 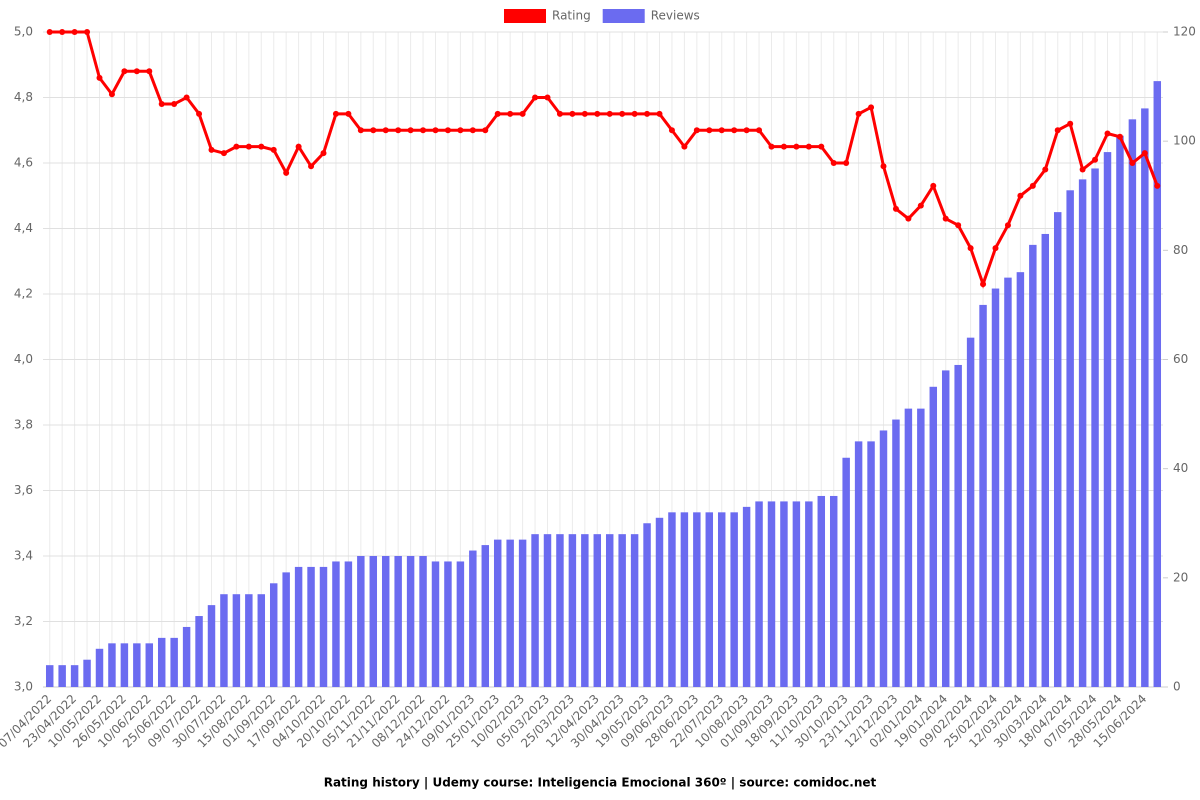 What do you see at coordinates (23, 556) in the screenshot?
I see `y-tick-label: 3,4` at bounding box center [23, 556].